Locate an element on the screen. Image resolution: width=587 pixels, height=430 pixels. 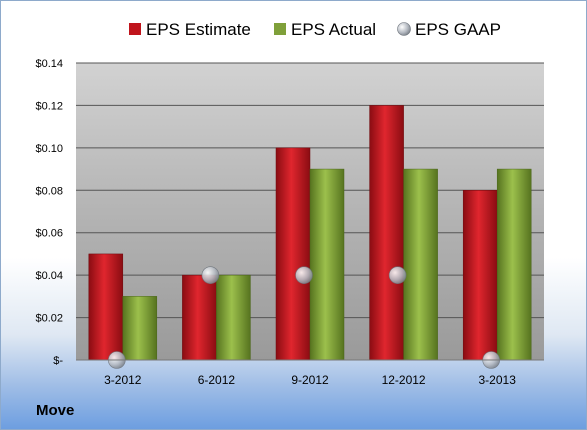
y-tick-label: $- is located at coordinates (58, 361).